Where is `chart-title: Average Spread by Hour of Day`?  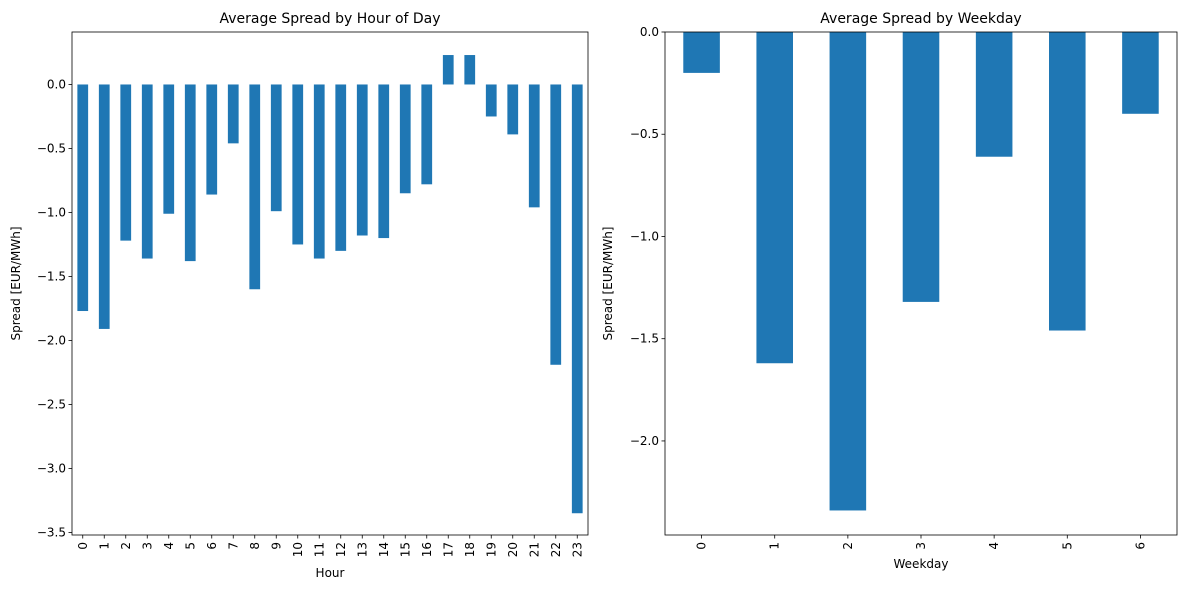 chart-title: Average Spread by Hour of Day is located at coordinates (329, 19).